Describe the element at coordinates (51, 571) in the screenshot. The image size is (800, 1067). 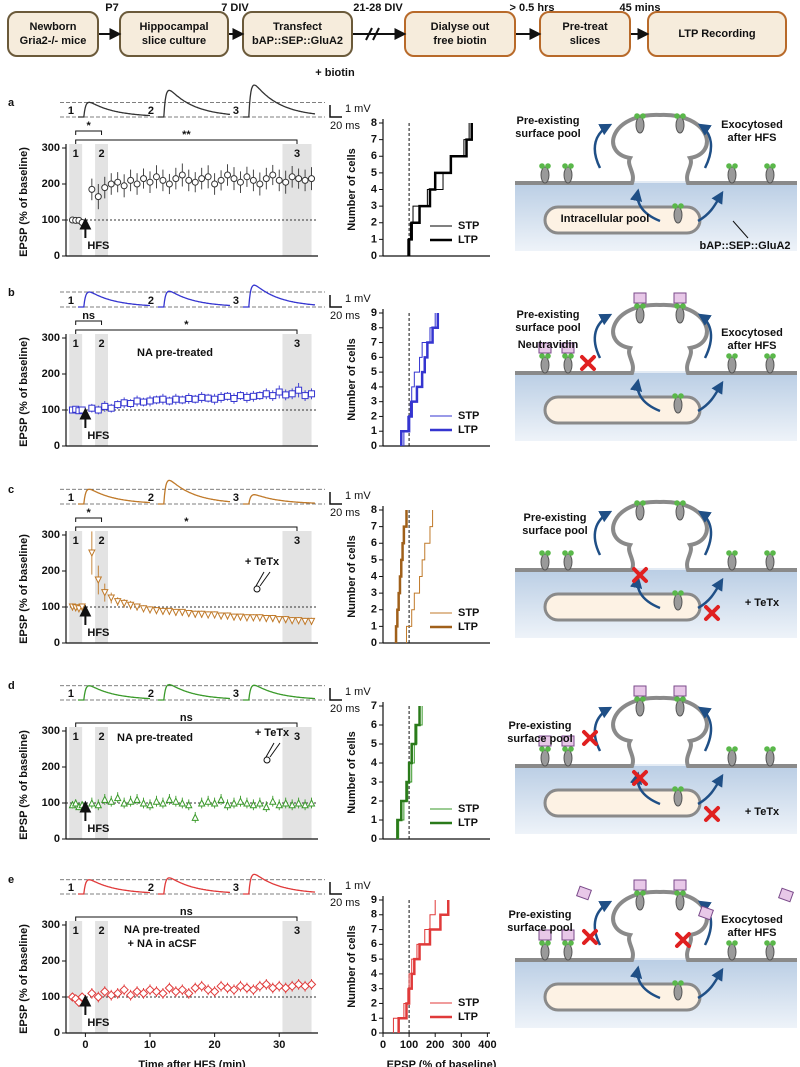
I see `y-tick-label: 200` at that location.